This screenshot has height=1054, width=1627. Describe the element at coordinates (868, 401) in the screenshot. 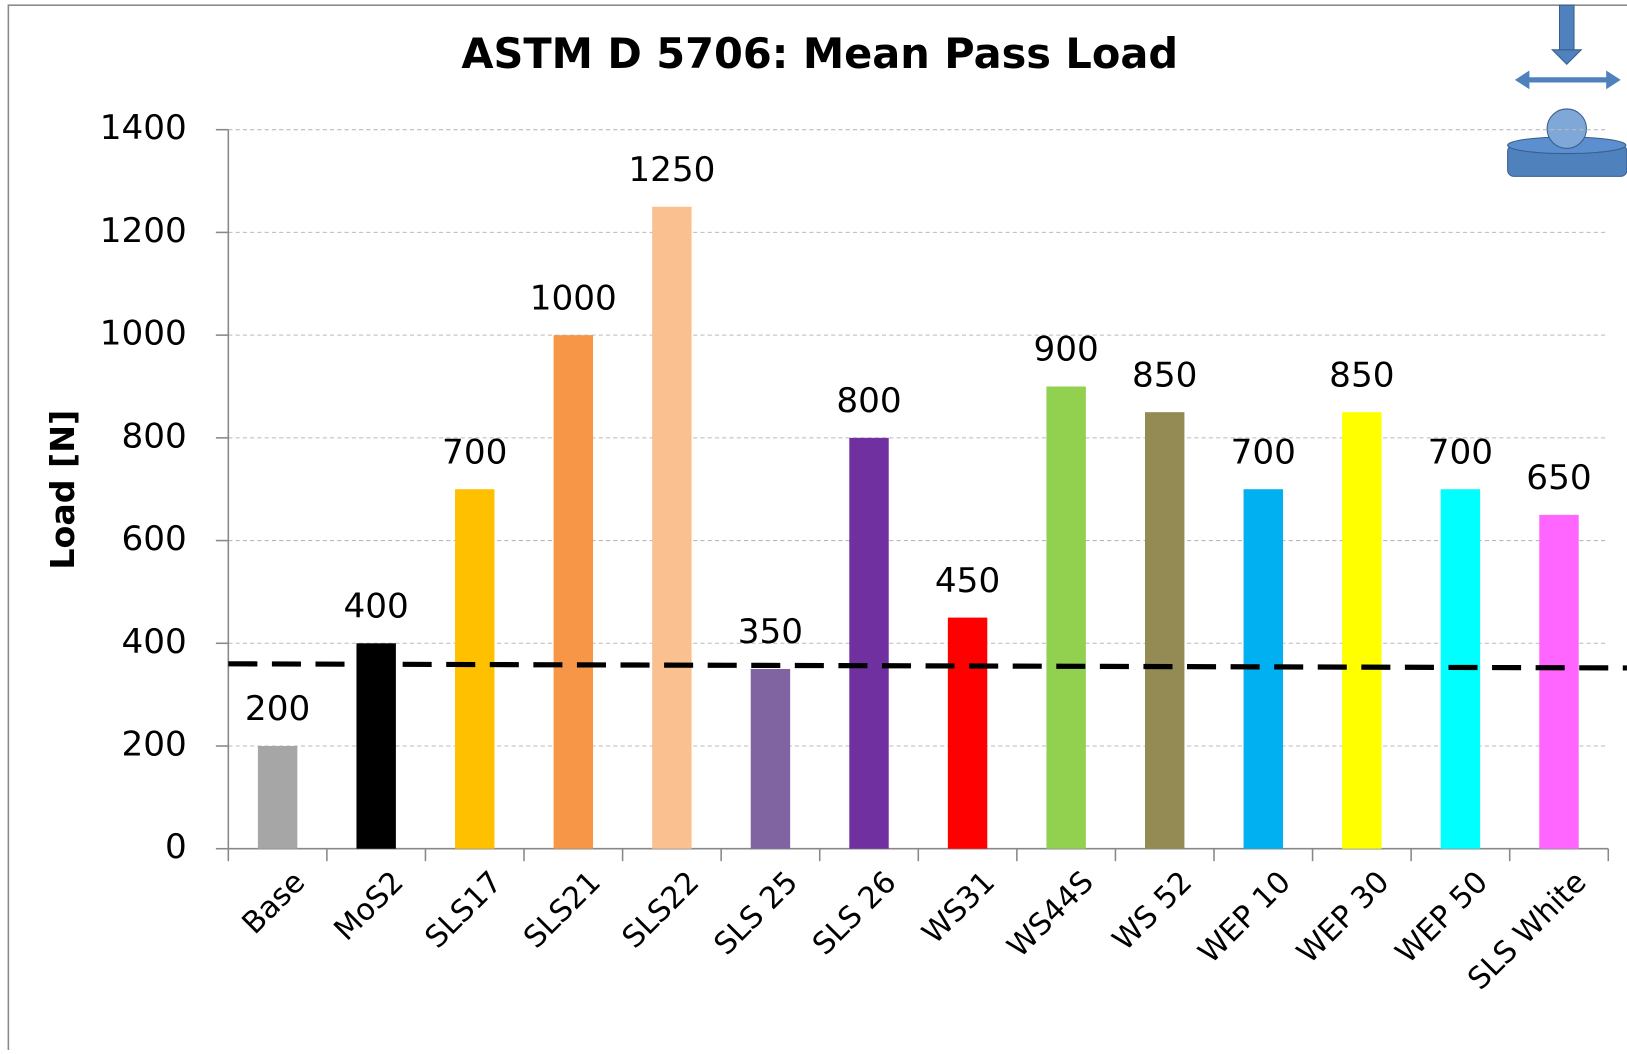

I see `data-label: 800` at that location.